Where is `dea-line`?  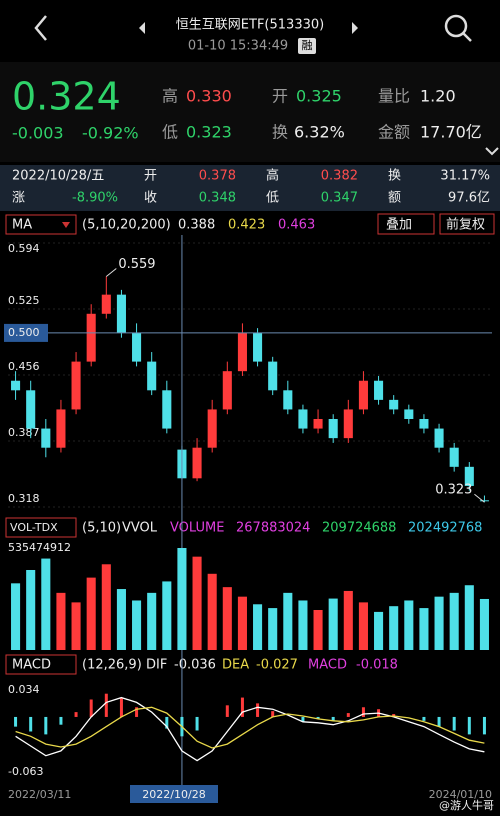 dea-line is located at coordinates (250, 727).